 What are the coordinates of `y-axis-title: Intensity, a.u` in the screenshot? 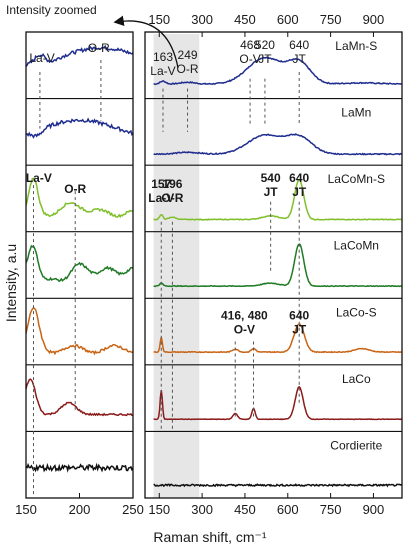 It's located at (11, 283).